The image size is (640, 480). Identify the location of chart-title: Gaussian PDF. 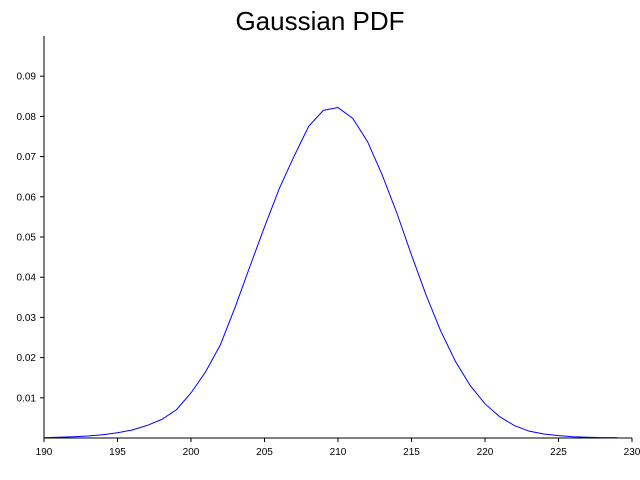
(319, 21).